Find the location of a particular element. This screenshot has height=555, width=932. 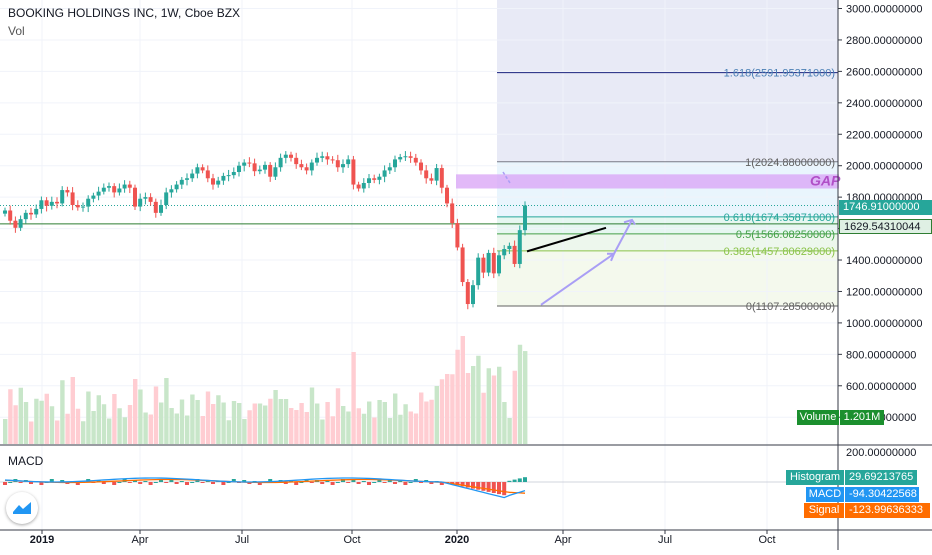

macd-pane-label: MACD is located at coordinates (26, 461).